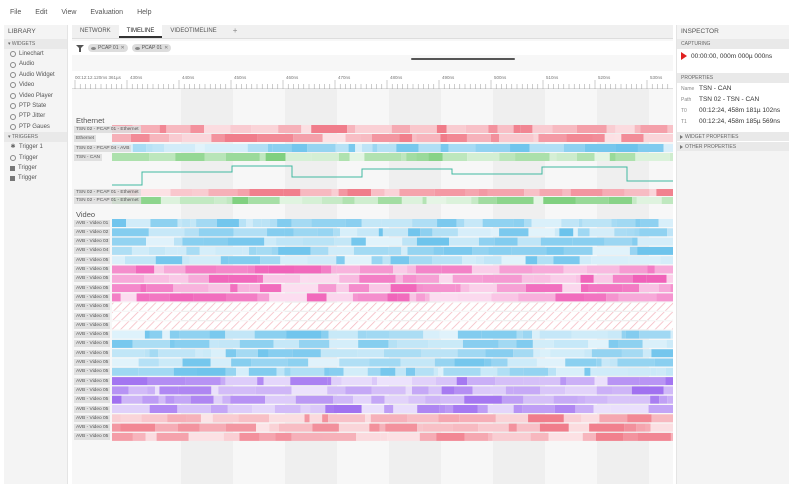 The width and height of the screenshot is (789, 484). I want to click on tab-videotimeline: VIDEOTIMELINE, so click(193, 31).